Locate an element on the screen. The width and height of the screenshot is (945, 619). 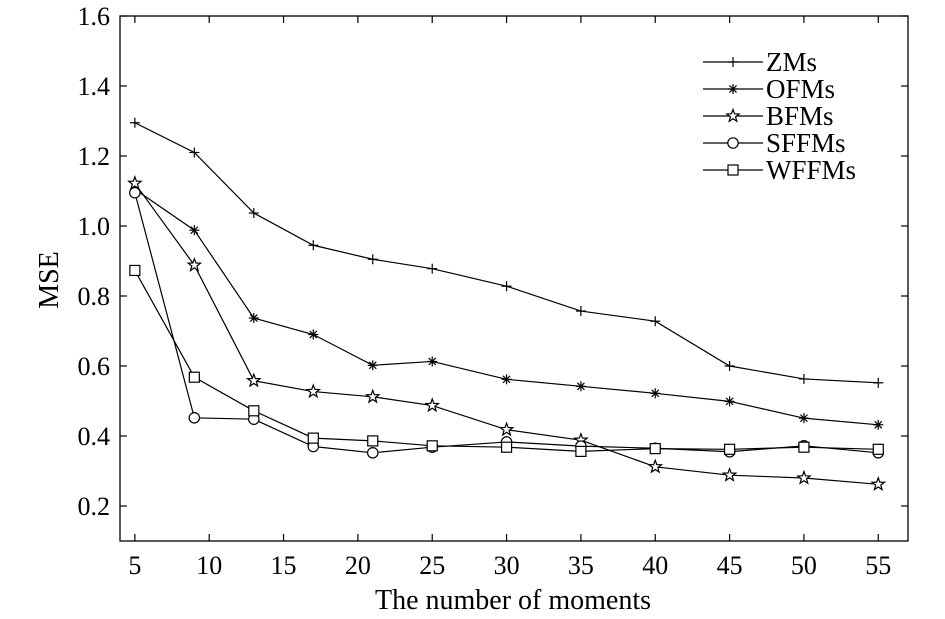
y-tick-label: 1.2 is located at coordinates (94, 156).